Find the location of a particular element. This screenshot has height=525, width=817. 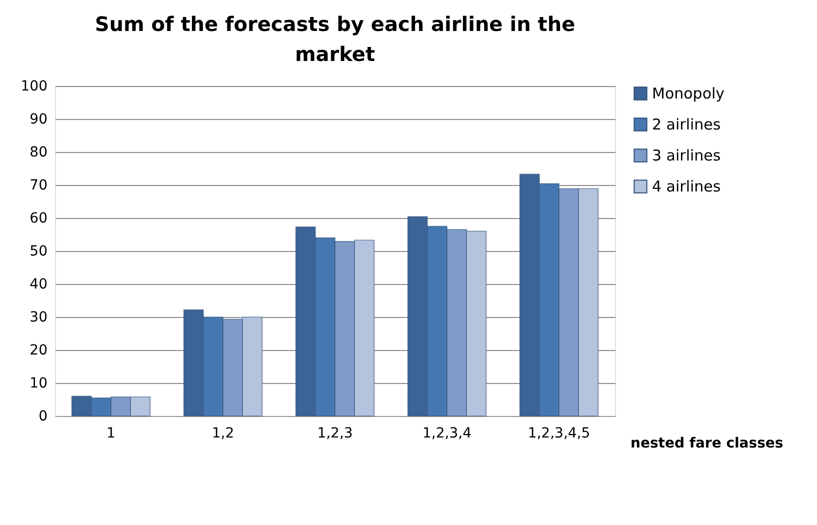

x-tick-label: 1,2 is located at coordinates (223, 434).